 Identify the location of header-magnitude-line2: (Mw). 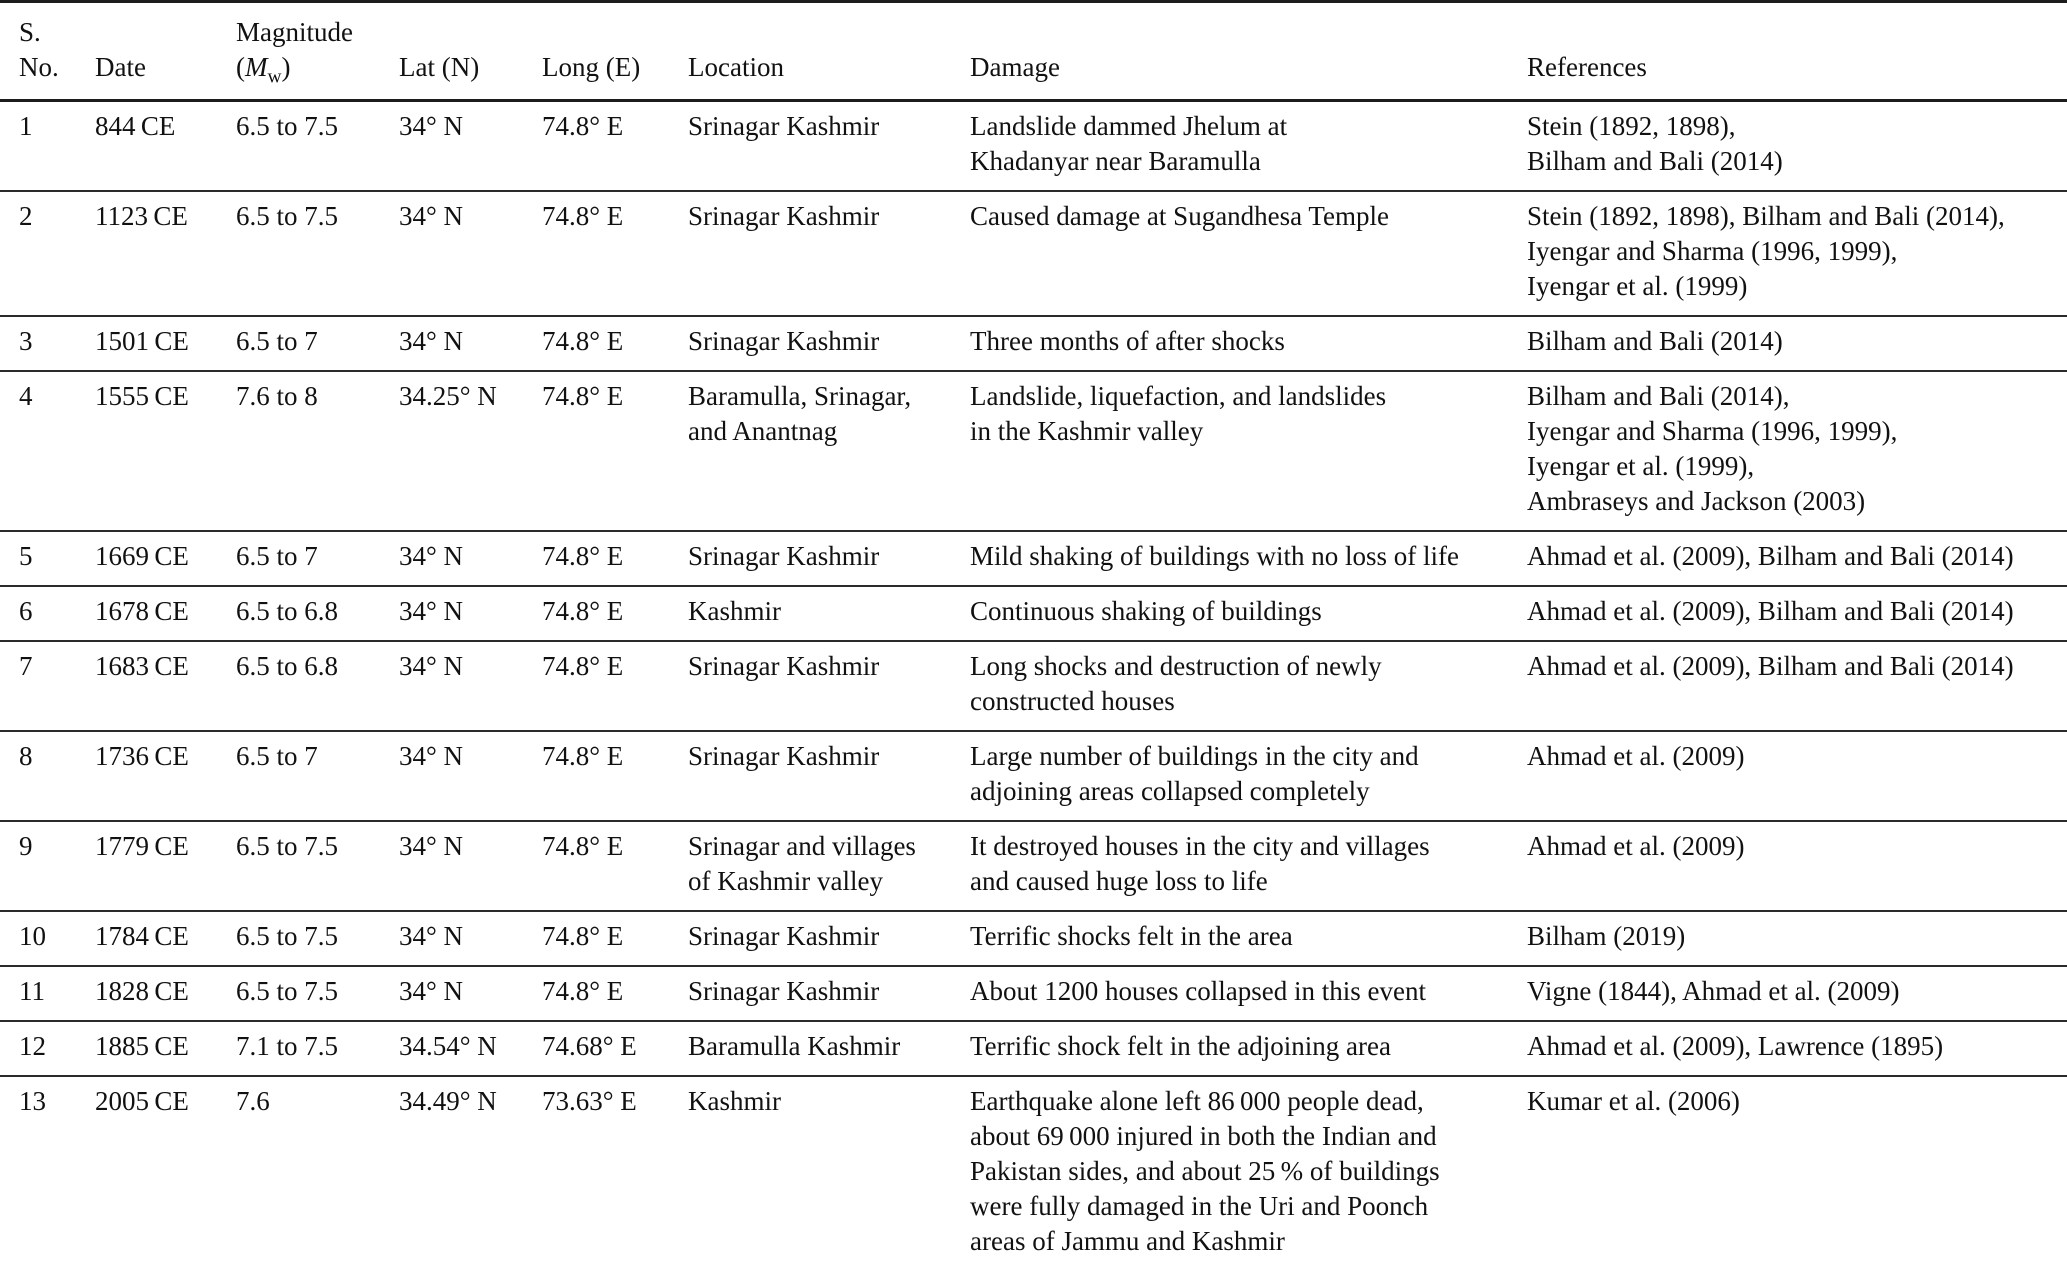
(311, 69).